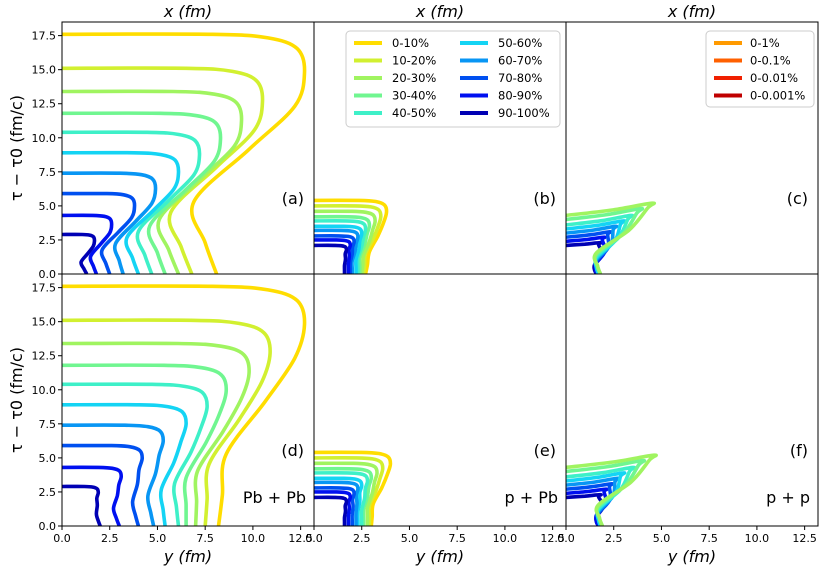 This screenshot has height=574, width=831. I want to click on panel-label-c: (c), so click(797, 198).